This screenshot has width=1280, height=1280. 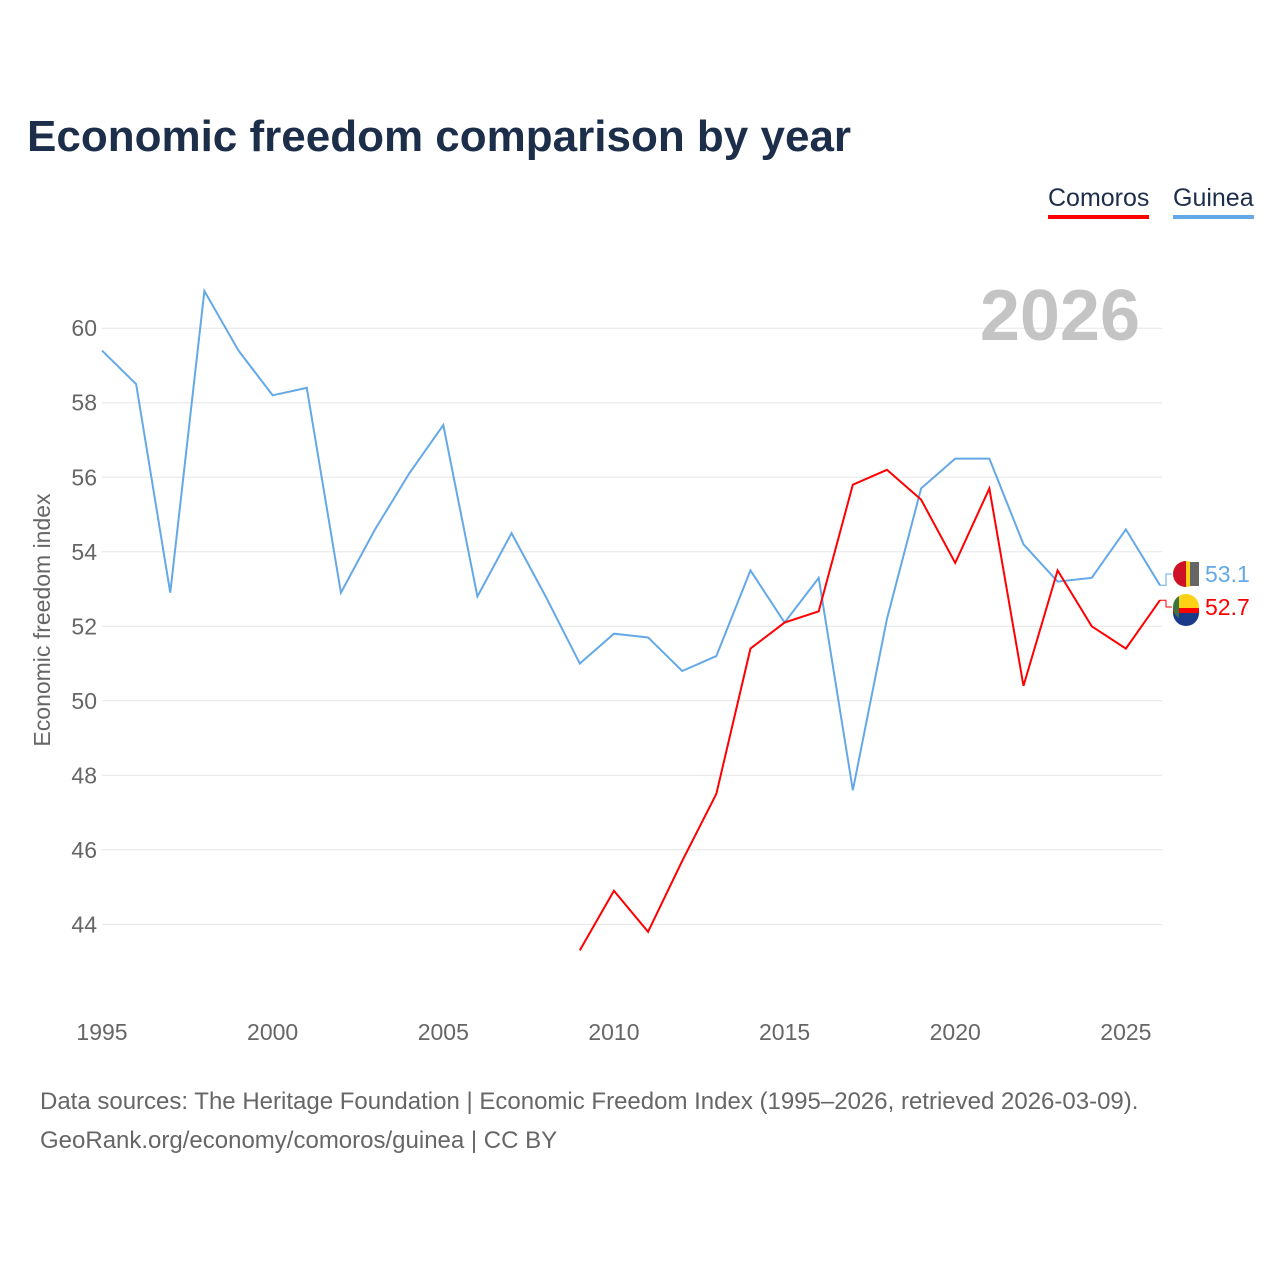 What do you see at coordinates (784, 1032) in the screenshot?
I see `x-tick-label: 2015` at bounding box center [784, 1032].